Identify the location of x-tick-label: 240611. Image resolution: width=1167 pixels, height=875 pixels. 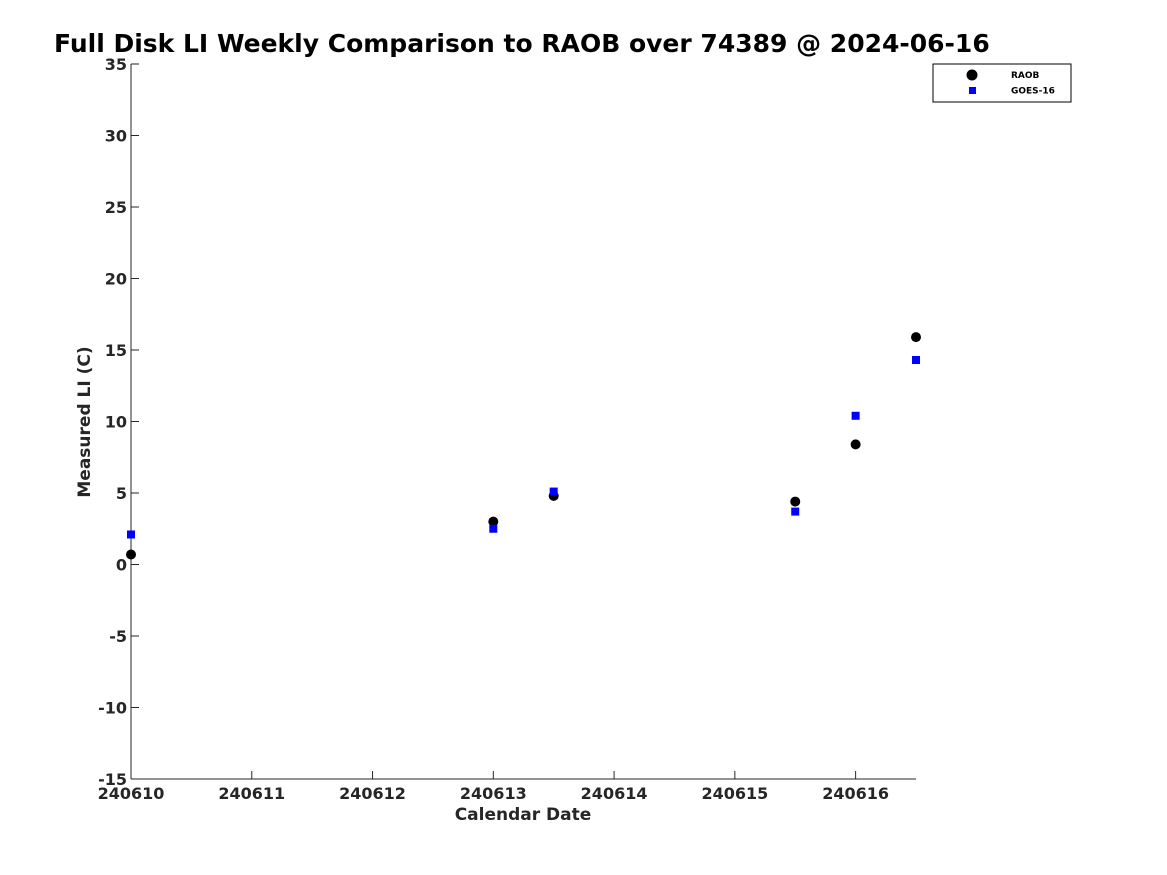
(251, 793).